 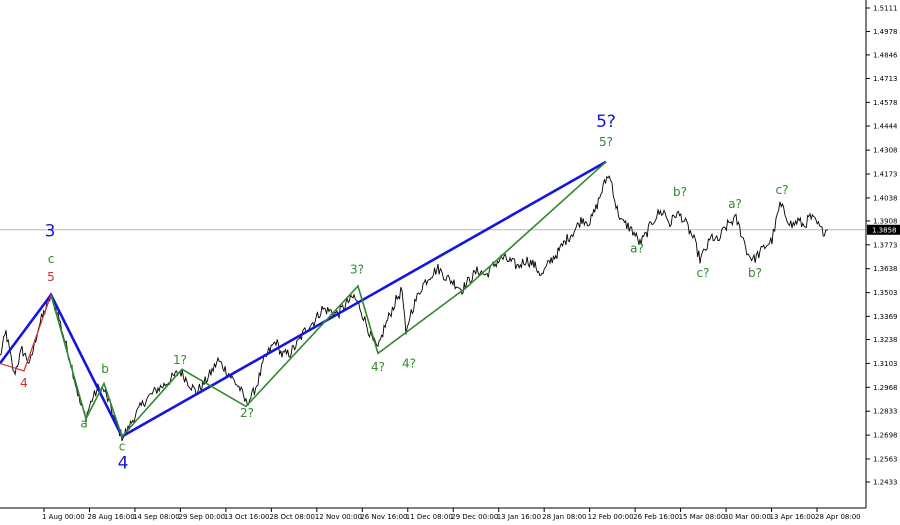 What do you see at coordinates (885, 79) in the screenshot?
I see `y-tick-label: 1.4713` at bounding box center [885, 79].